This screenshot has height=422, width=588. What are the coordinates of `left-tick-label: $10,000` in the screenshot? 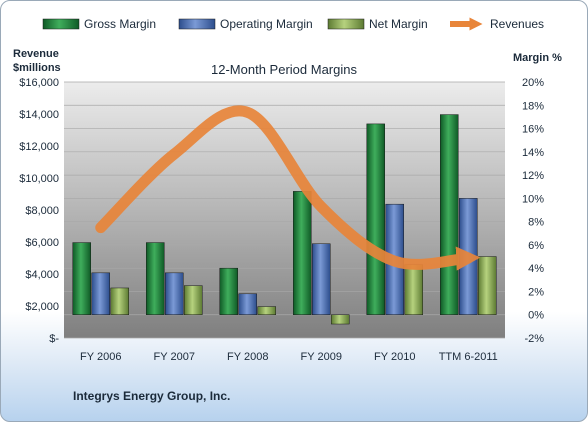 It's located at (39, 179).